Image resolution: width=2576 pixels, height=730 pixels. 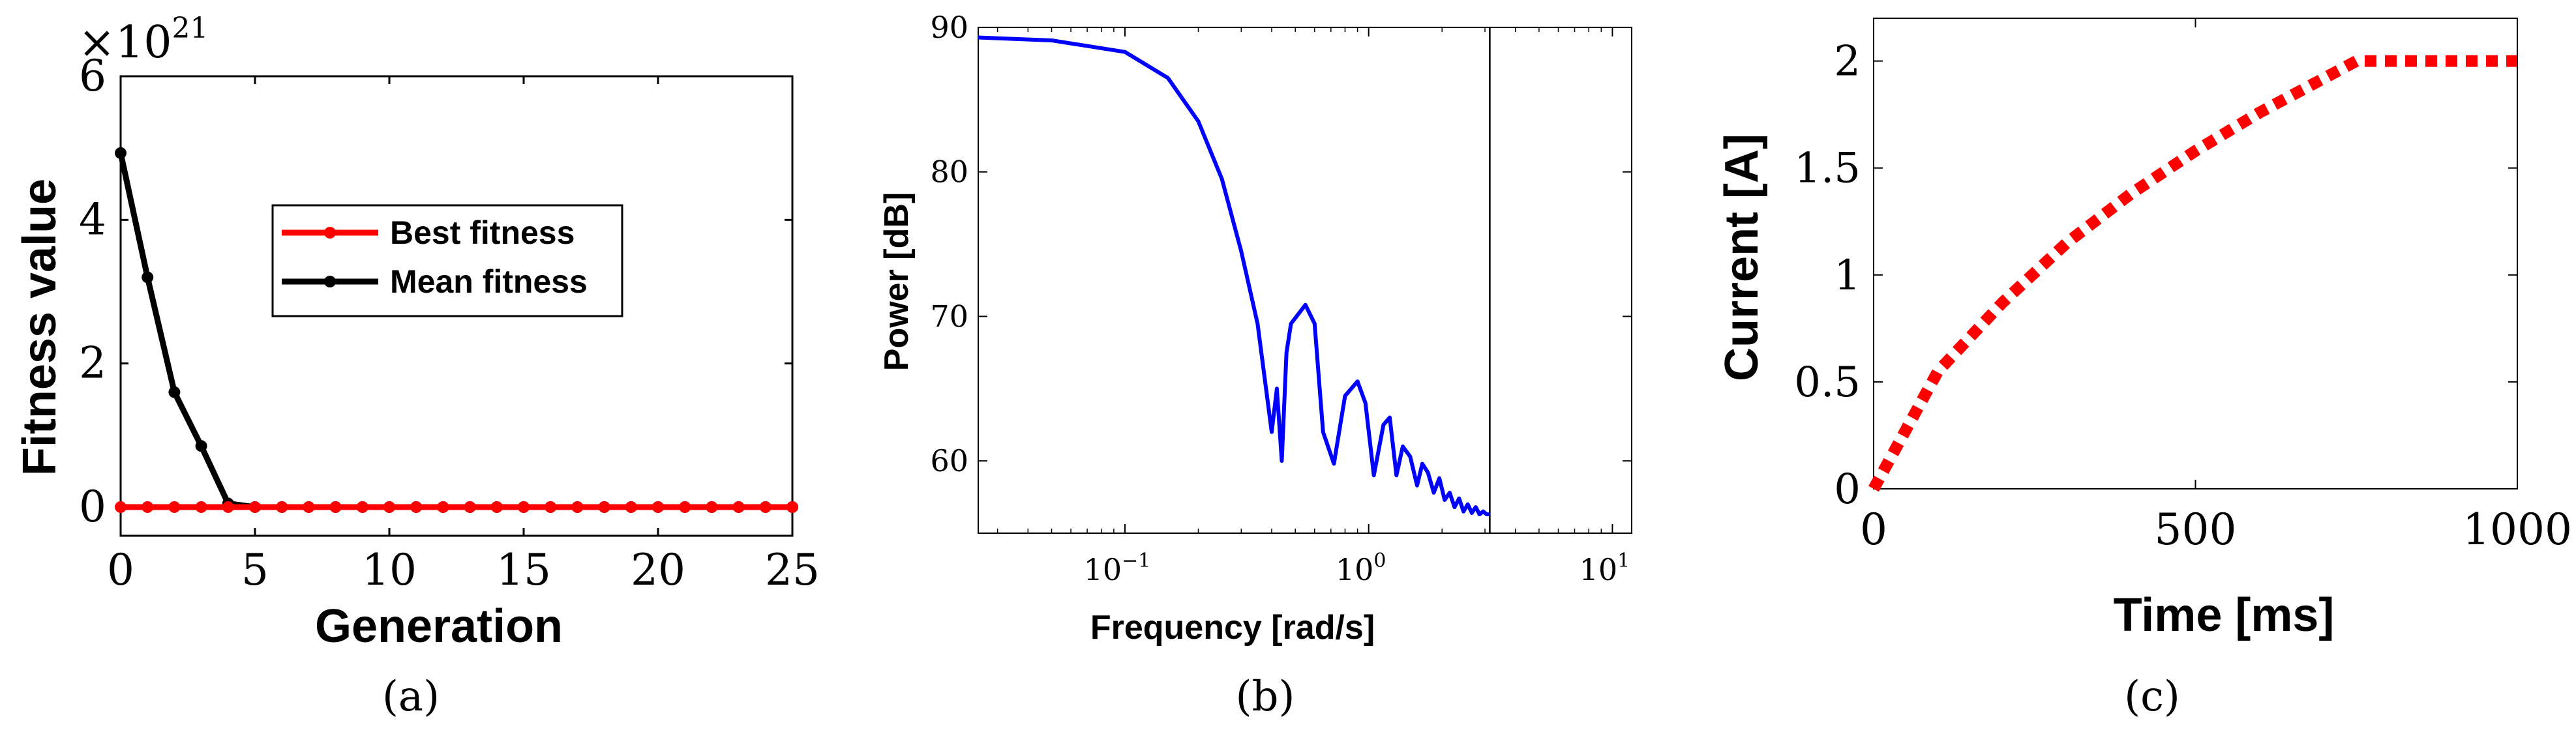 What do you see at coordinates (120, 570) in the screenshot?
I see `x-tick-label-a: 0` at bounding box center [120, 570].